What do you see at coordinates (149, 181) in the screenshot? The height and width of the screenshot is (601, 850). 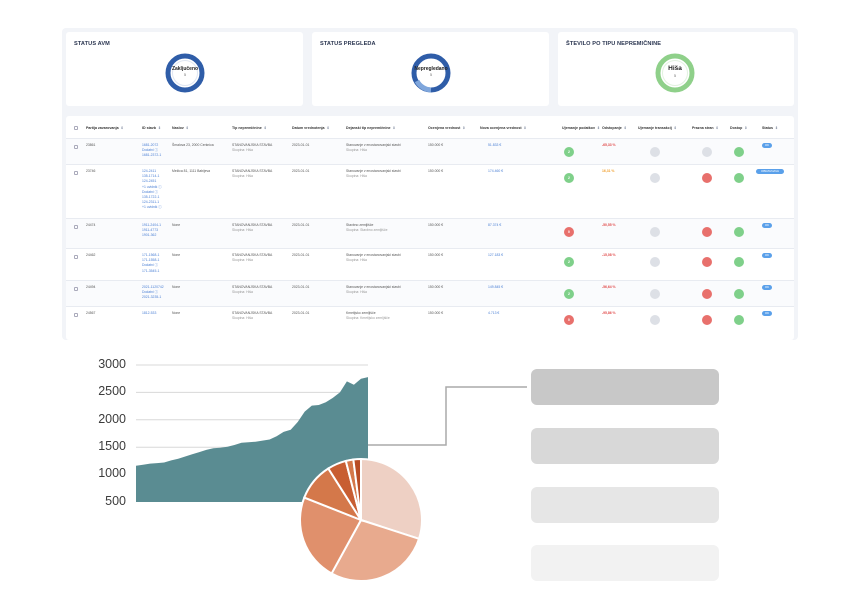 I see `stavba-id-link: 124-2451` at bounding box center [149, 181].